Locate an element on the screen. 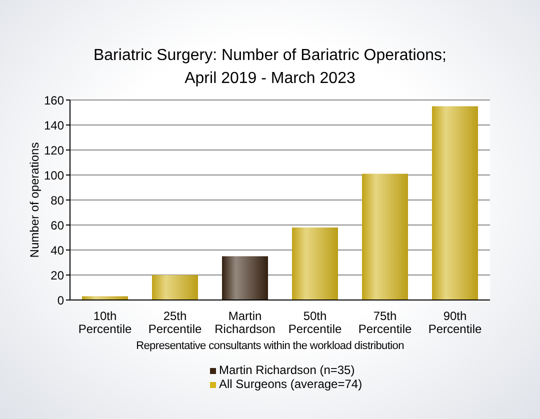 Image resolution: width=540 pixels, height=419 pixels. y-tick-label: 60 is located at coordinates (57, 225).